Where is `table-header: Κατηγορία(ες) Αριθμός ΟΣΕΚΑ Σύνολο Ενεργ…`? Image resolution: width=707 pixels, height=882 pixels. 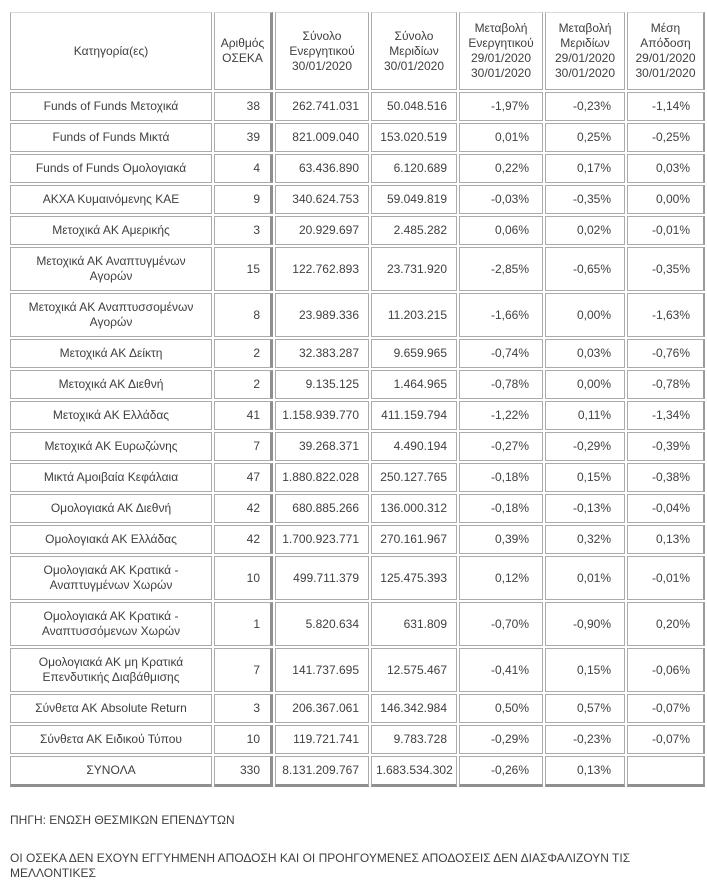 table-header: Κατηγορία(ες) Αριθμός ΟΣΕΚΑ Σύνολο Ενεργ… is located at coordinates (357, 51).